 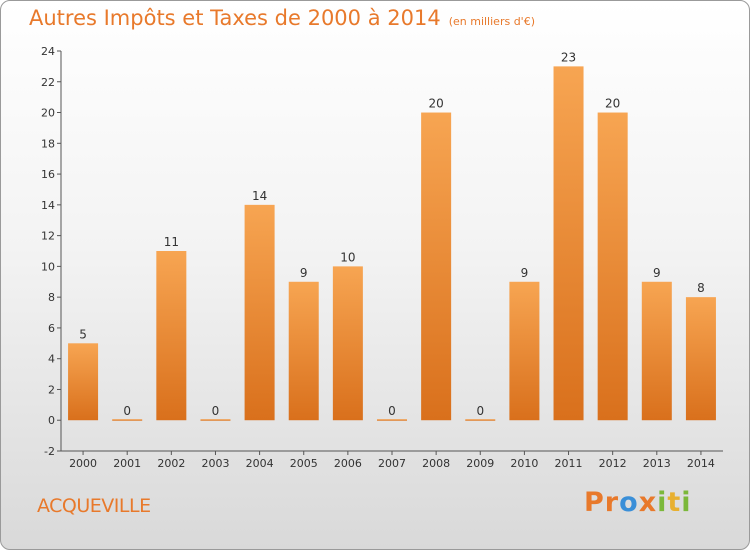 What do you see at coordinates (127, 463) in the screenshot?
I see `x-tick-label: 2001` at bounding box center [127, 463].